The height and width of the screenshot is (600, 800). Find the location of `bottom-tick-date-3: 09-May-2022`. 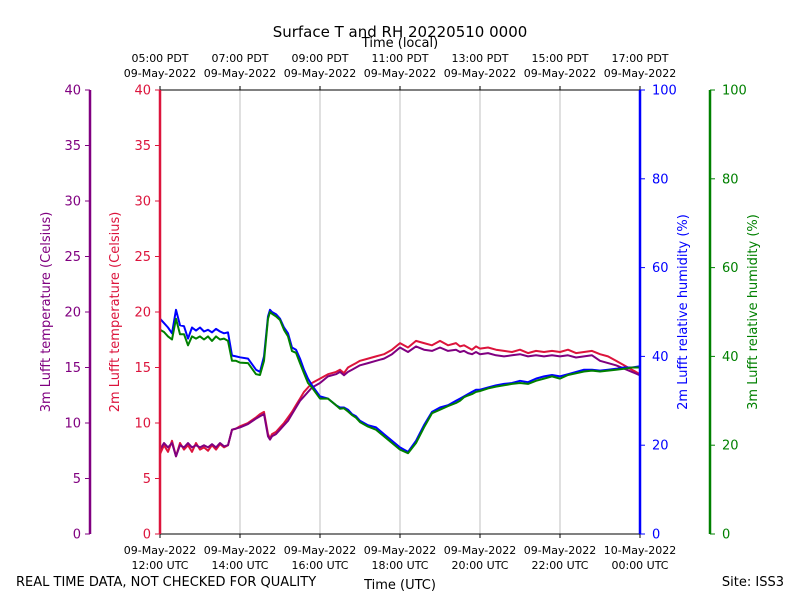

bottom-tick-date-3: 09-May-2022 is located at coordinates (400, 550).